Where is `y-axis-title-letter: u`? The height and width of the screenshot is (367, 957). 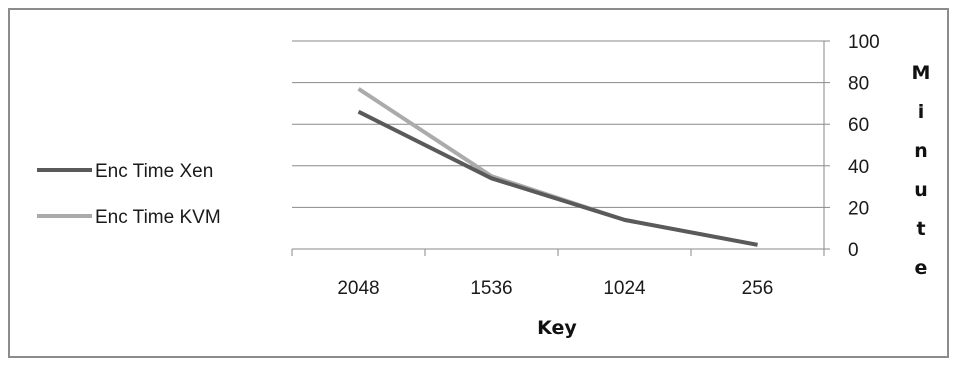 y-axis-title-letter: u is located at coordinates (921, 190).